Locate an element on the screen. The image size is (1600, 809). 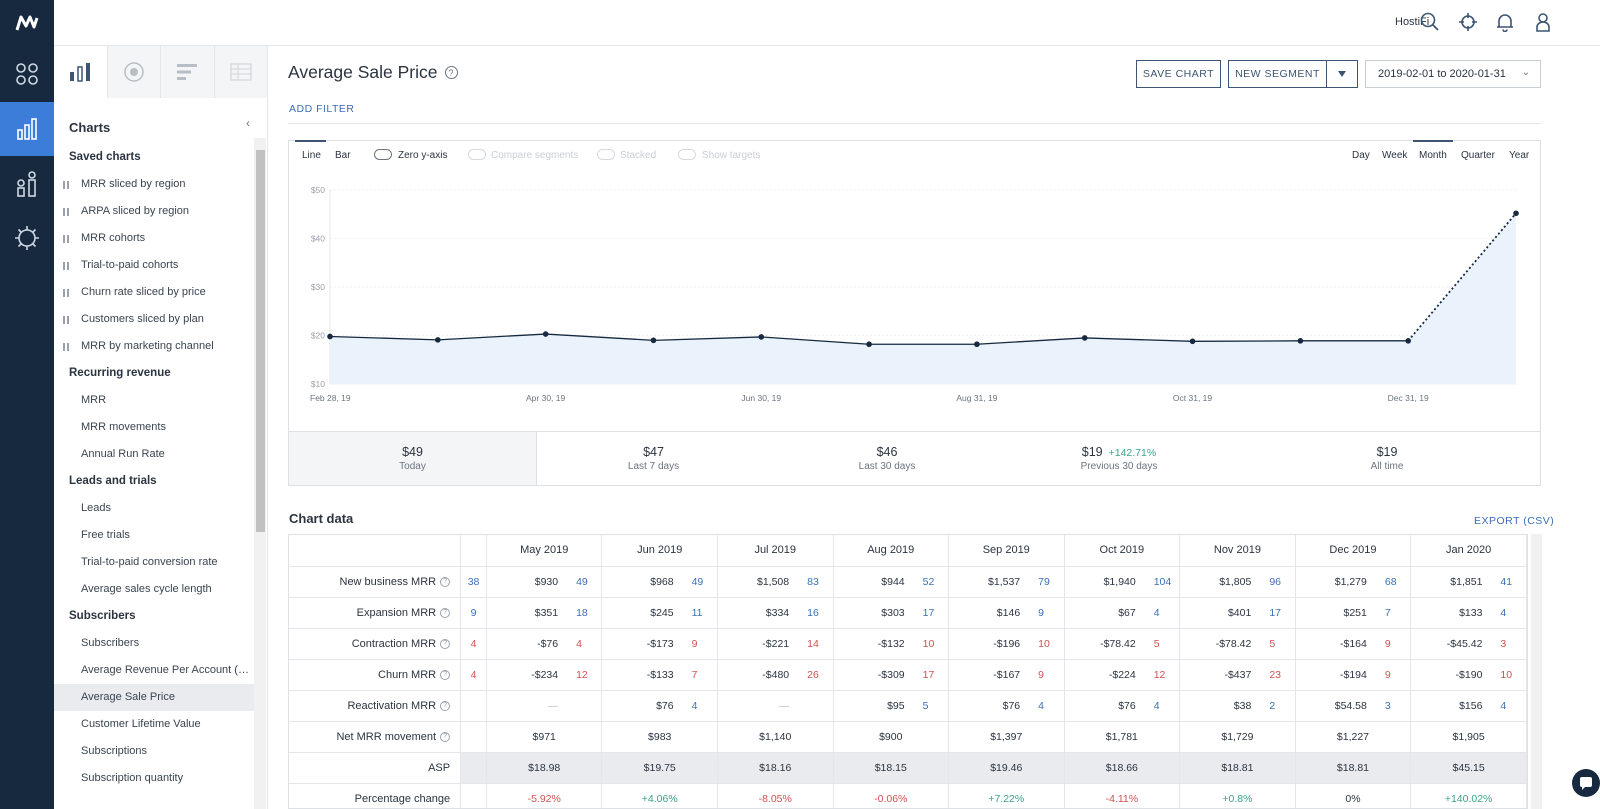
cell-count: 26 is located at coordinates (815, 675).